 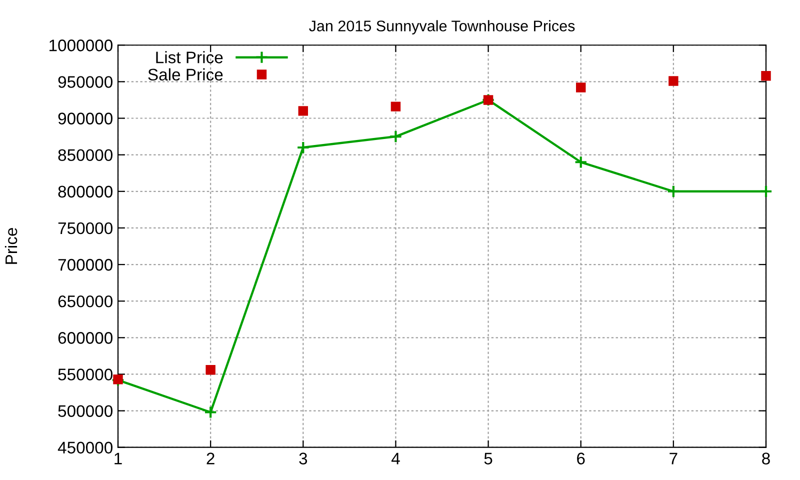 I want to click on y-tick-label: 950000, so click(x=85, y=82).